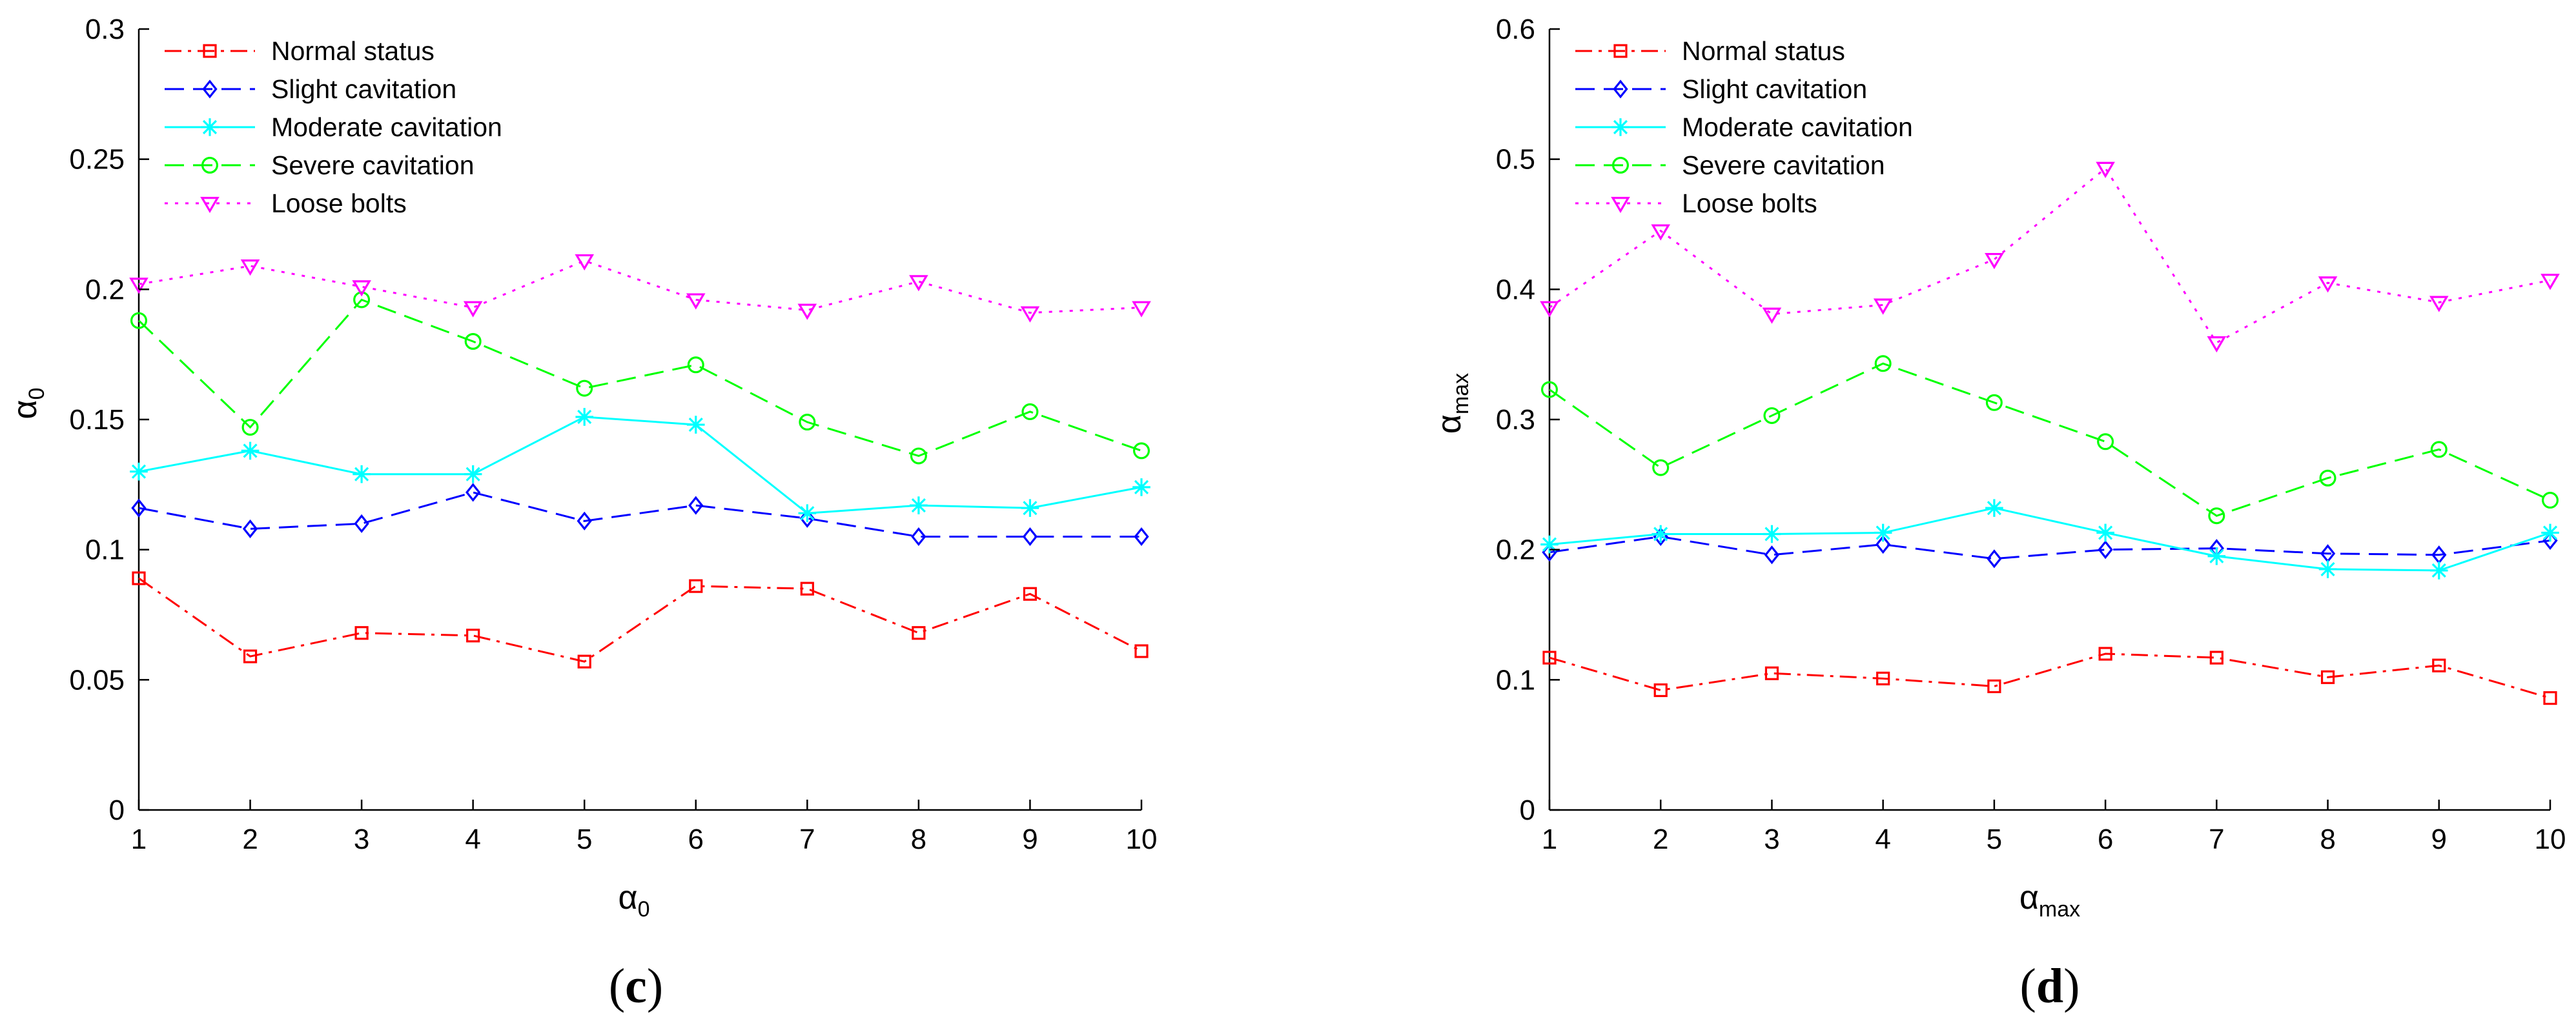  Describe the element at coordinates (1661, 839) in the screenshot. I see `x-tick-label: 2` at that location.